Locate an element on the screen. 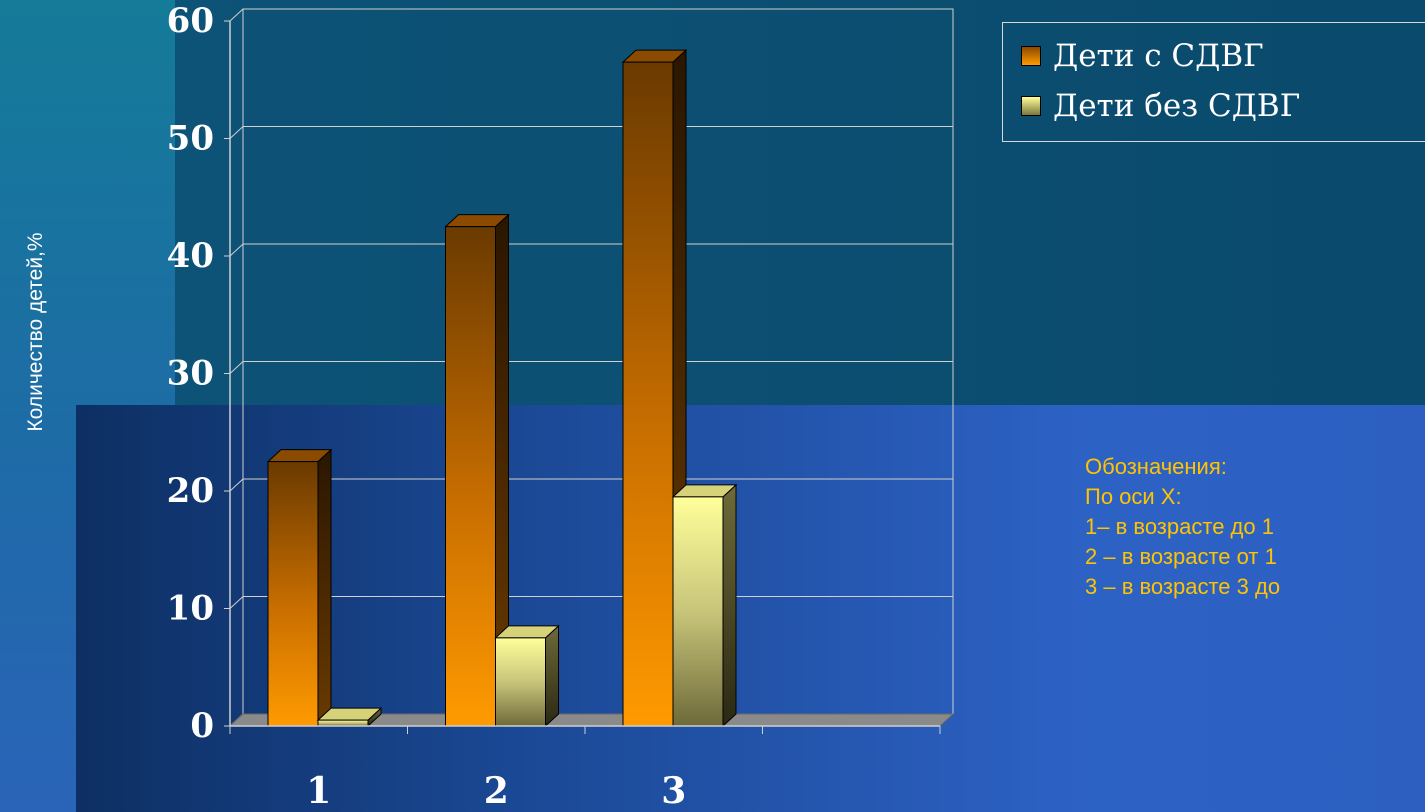  legend-item-with-adhd: Дети с СДВГ is located at coordinates (1142, 56).